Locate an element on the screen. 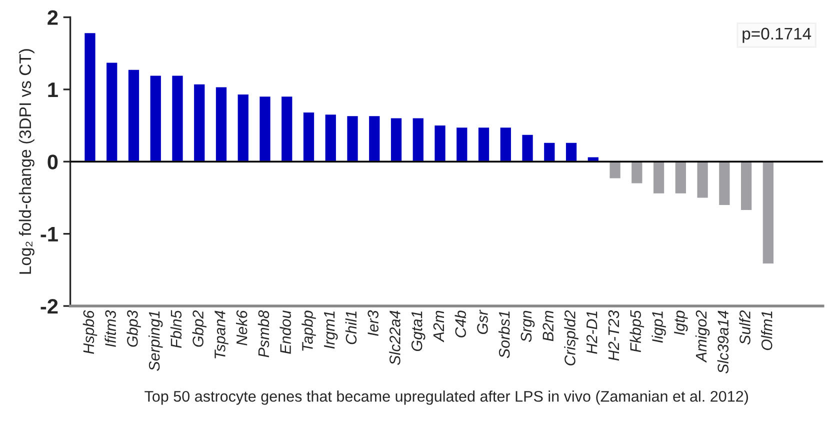  x-tick-label: Slc39a14 is located at coordinates (723, 342).